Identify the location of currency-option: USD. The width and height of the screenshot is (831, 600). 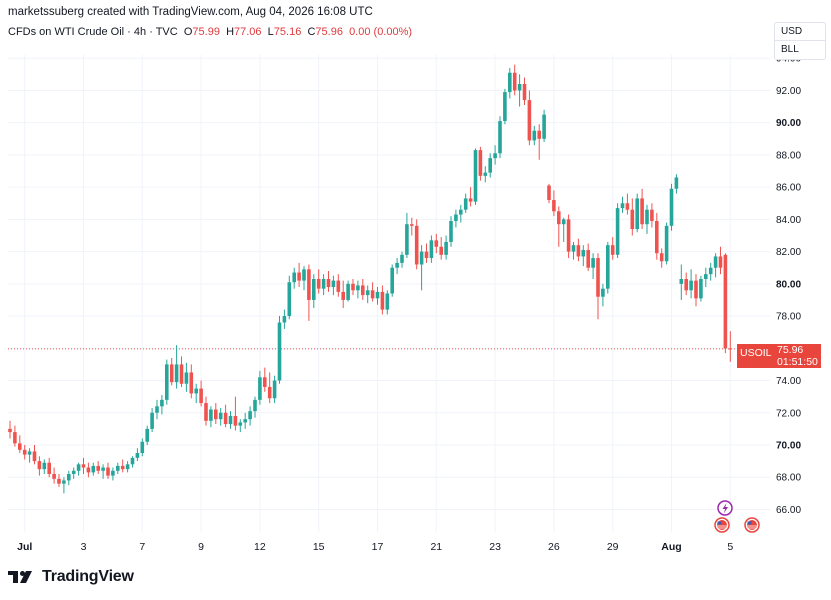
(792, 31).